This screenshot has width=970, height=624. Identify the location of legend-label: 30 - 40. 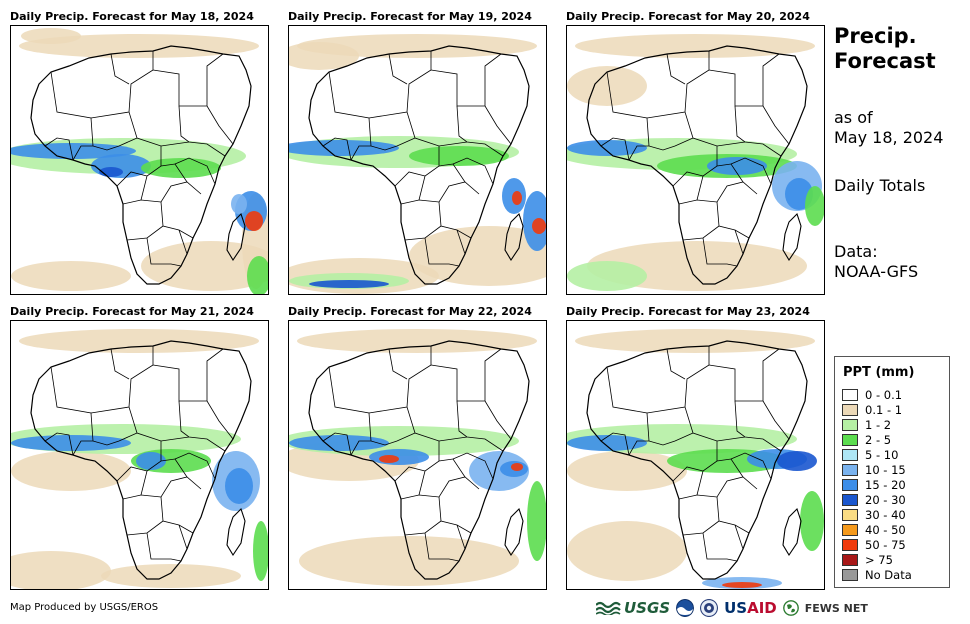
(885, 514).